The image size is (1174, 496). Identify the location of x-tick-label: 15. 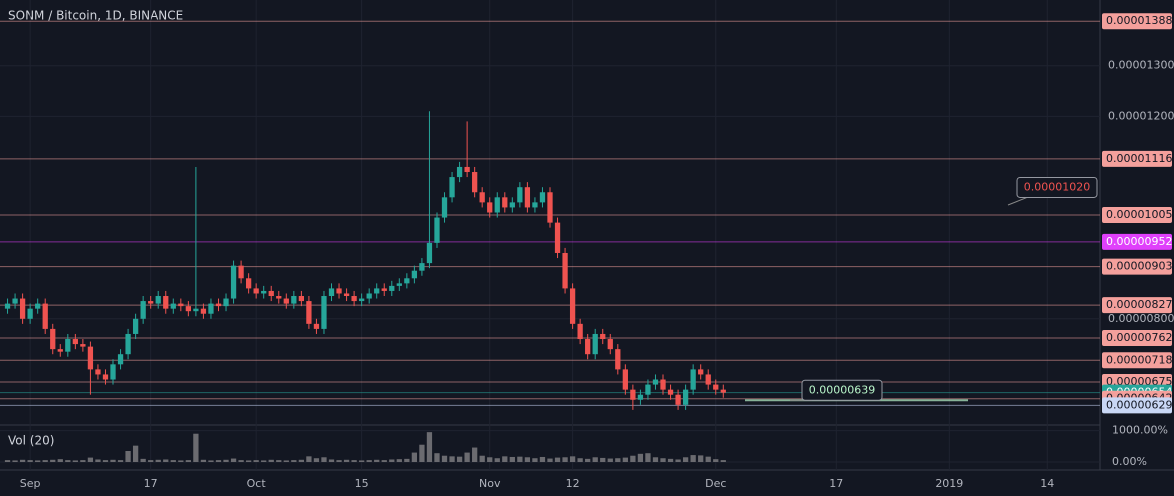
(362, 483).